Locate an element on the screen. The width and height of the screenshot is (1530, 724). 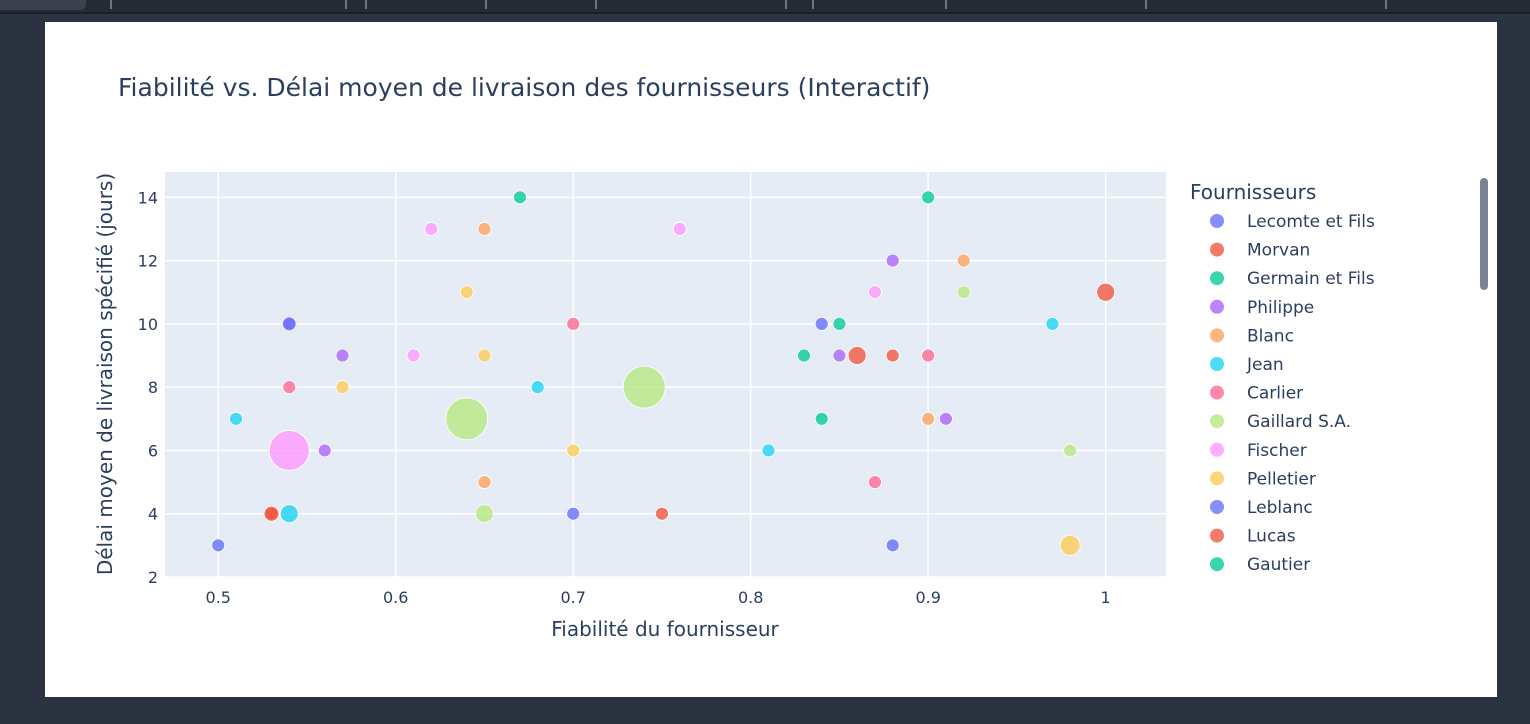
legend-label: Lecomte et Fils is located at coordinates (1311, 222).